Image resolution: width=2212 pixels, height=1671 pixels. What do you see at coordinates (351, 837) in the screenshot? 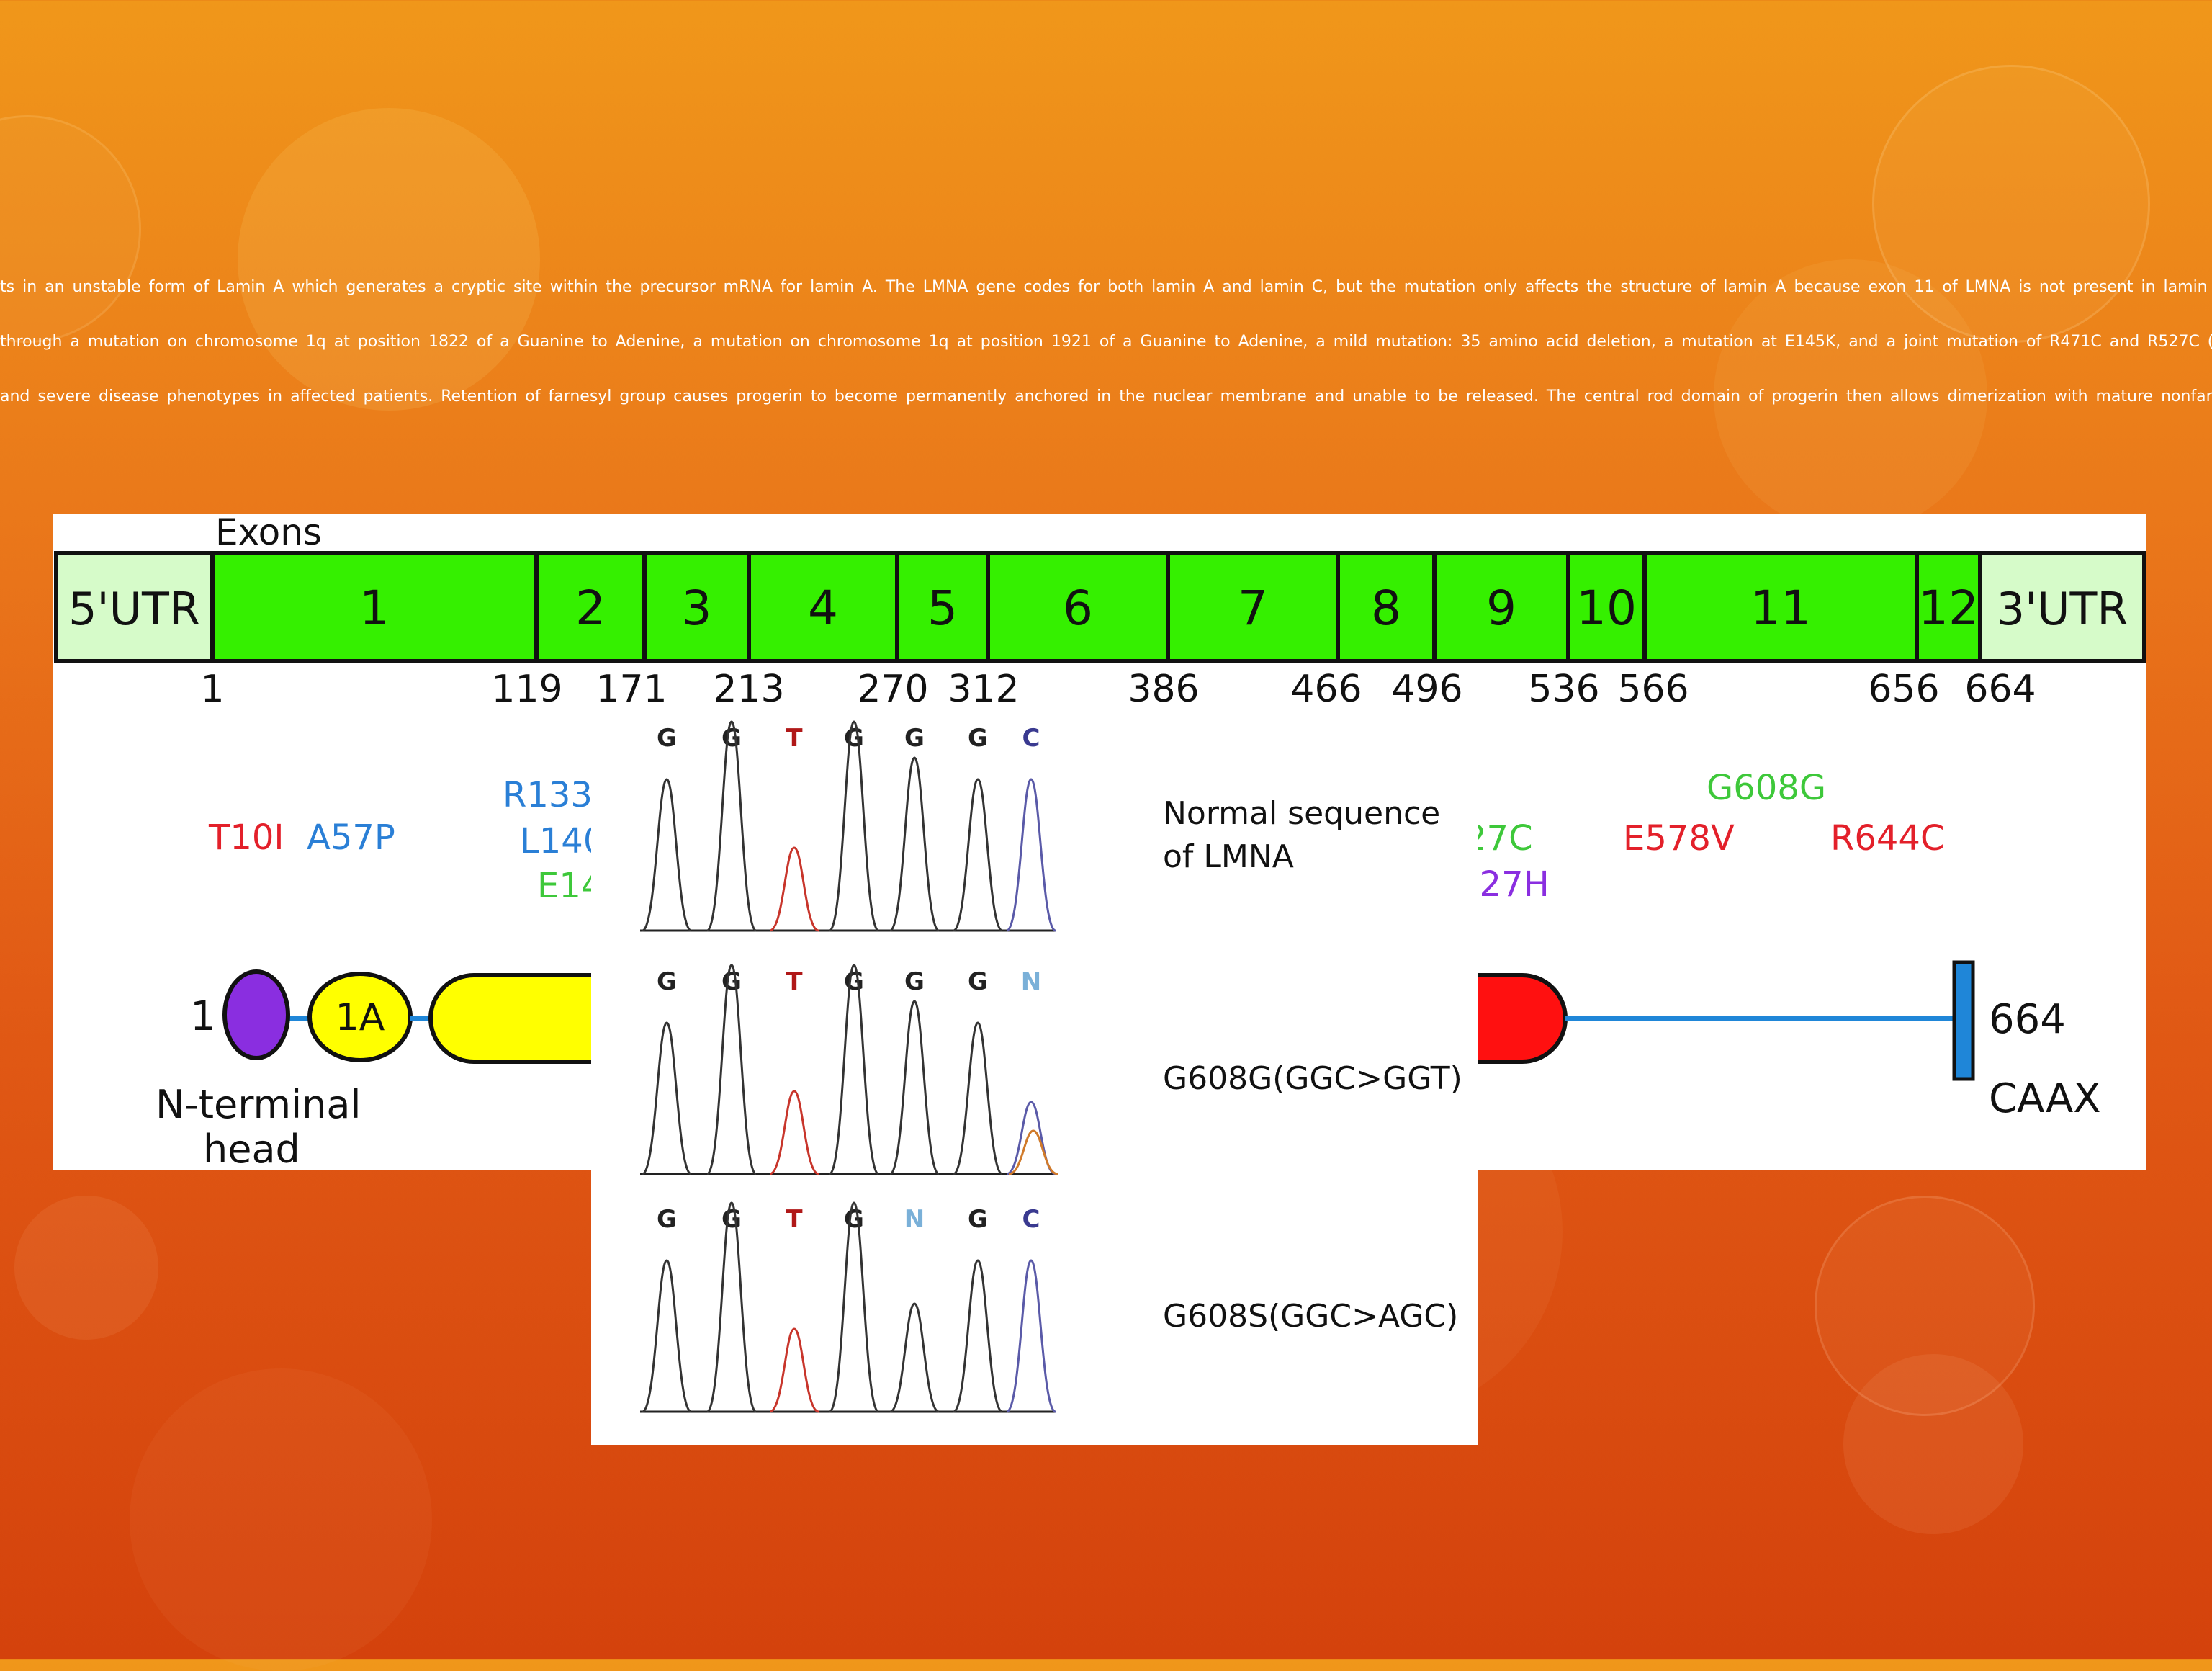
I see `mutation-label: A57P` at bounding box center [351, 837].